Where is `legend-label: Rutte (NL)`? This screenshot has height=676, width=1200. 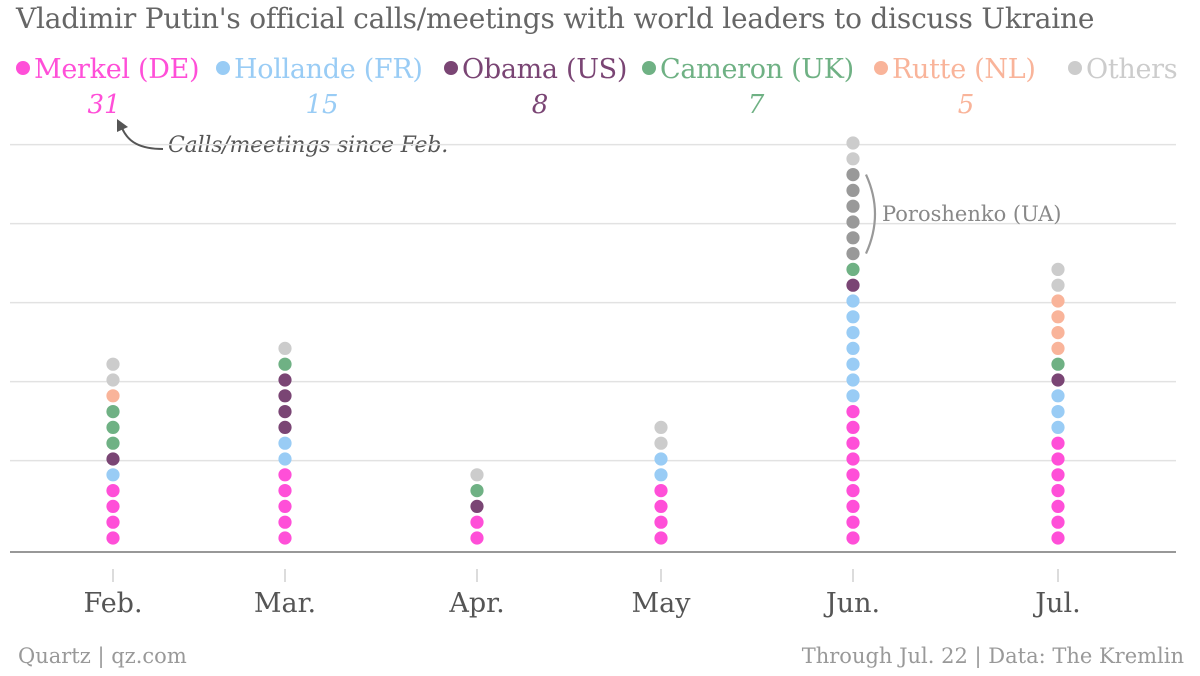
legend-label: Rutte (NL) is located at coordinates (964, 69).